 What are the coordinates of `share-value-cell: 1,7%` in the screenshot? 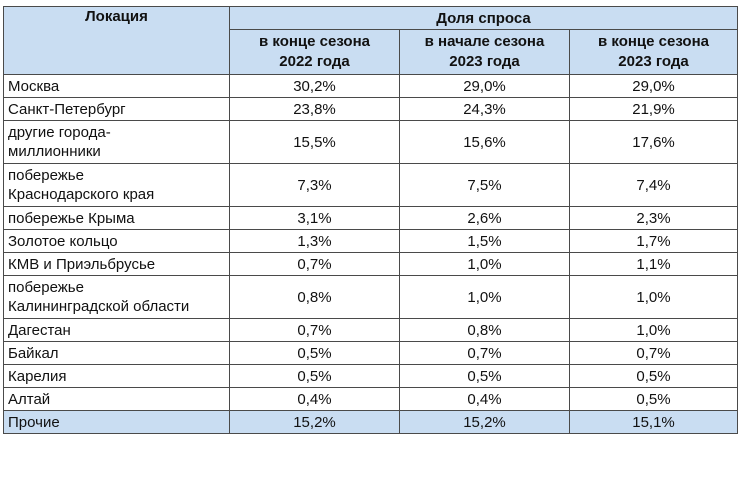 It's located at (653, 241).